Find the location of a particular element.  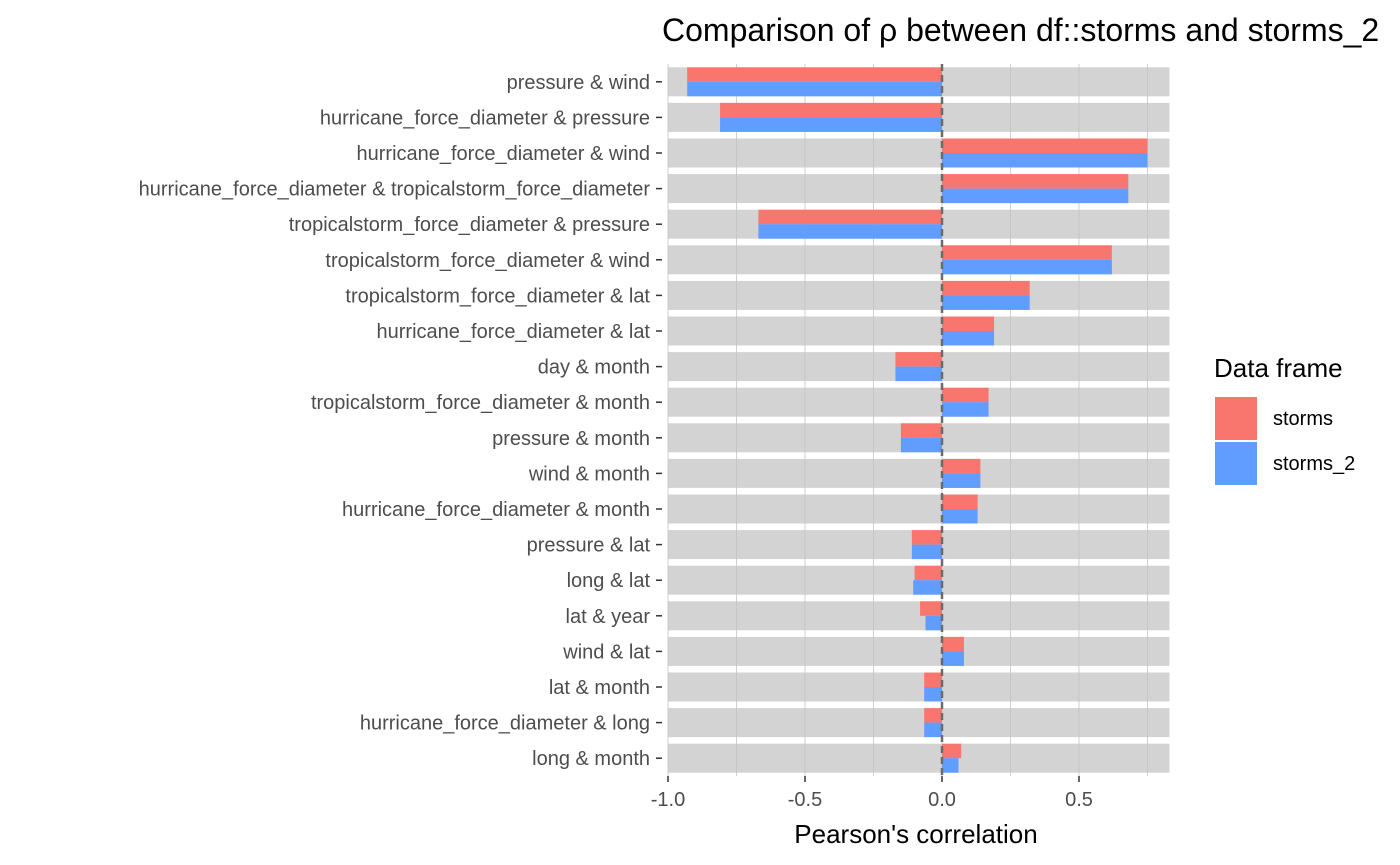

y-tick-label: lat & year is located at coordinates (608, 617).